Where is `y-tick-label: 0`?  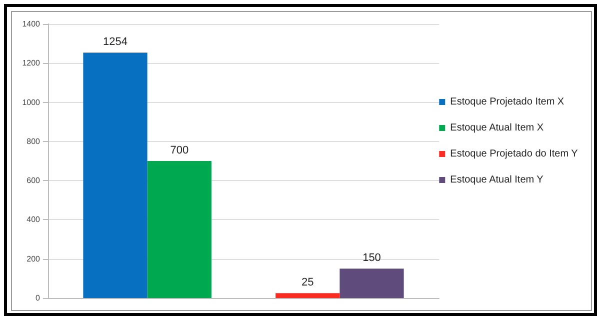 y-tick-label: 0 is located at coordinates (38, 298).